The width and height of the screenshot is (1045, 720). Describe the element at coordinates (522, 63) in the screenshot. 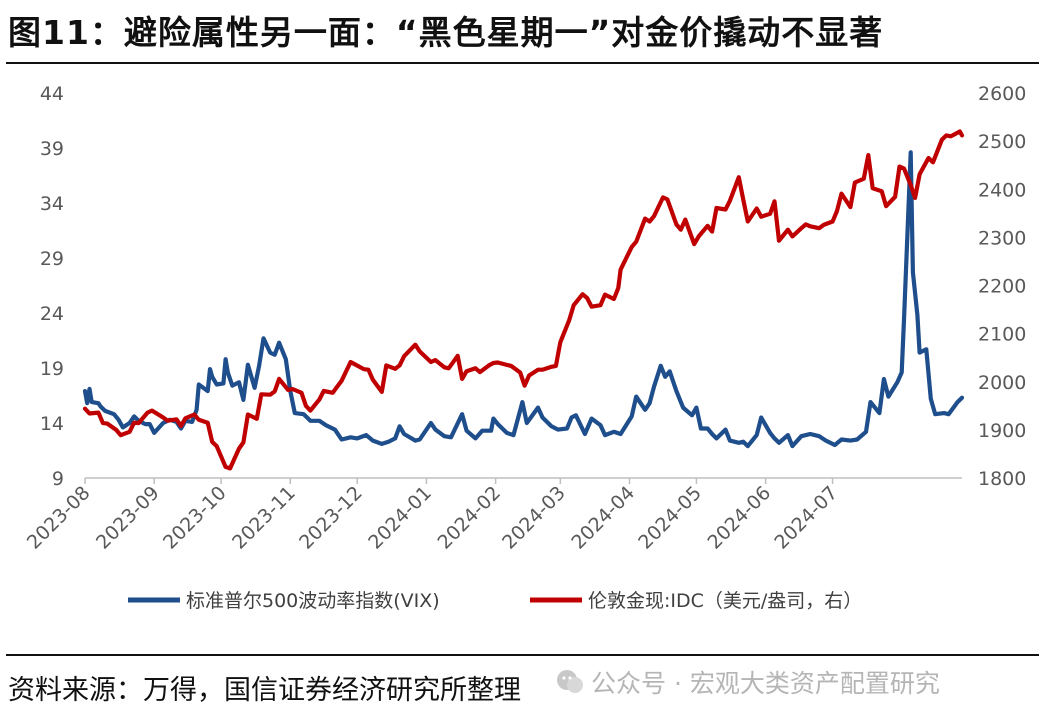

I see `title-rule` at that location.